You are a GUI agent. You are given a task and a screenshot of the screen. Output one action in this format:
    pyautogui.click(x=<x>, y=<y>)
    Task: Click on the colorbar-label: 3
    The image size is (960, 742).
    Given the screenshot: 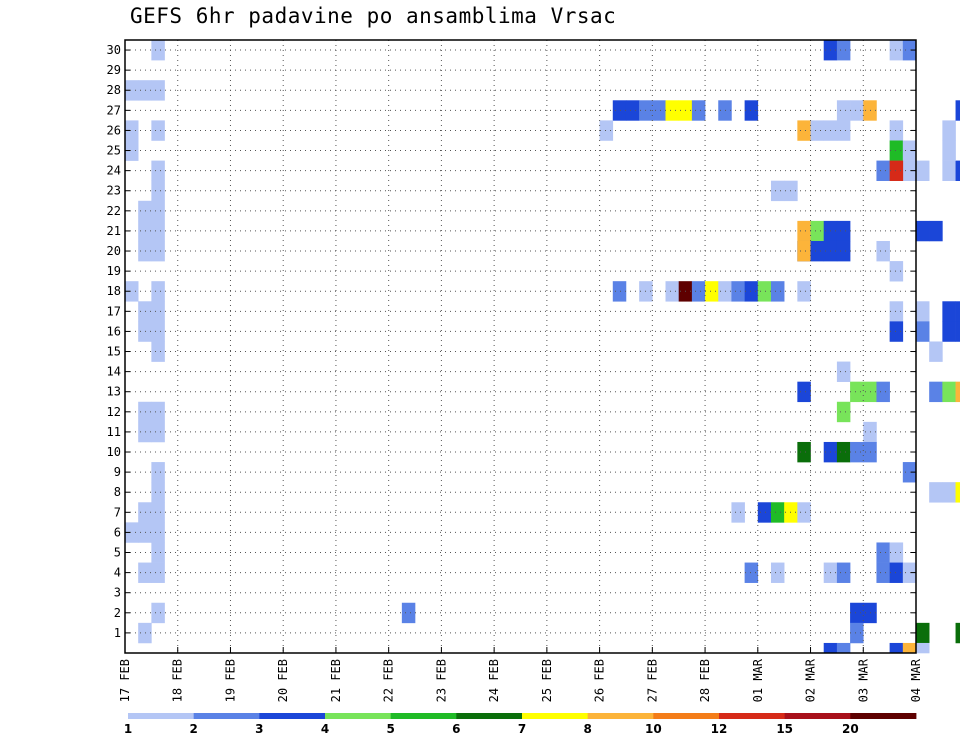 What is the action you would take?
    pyautogui.click(x=259, y=729)
    